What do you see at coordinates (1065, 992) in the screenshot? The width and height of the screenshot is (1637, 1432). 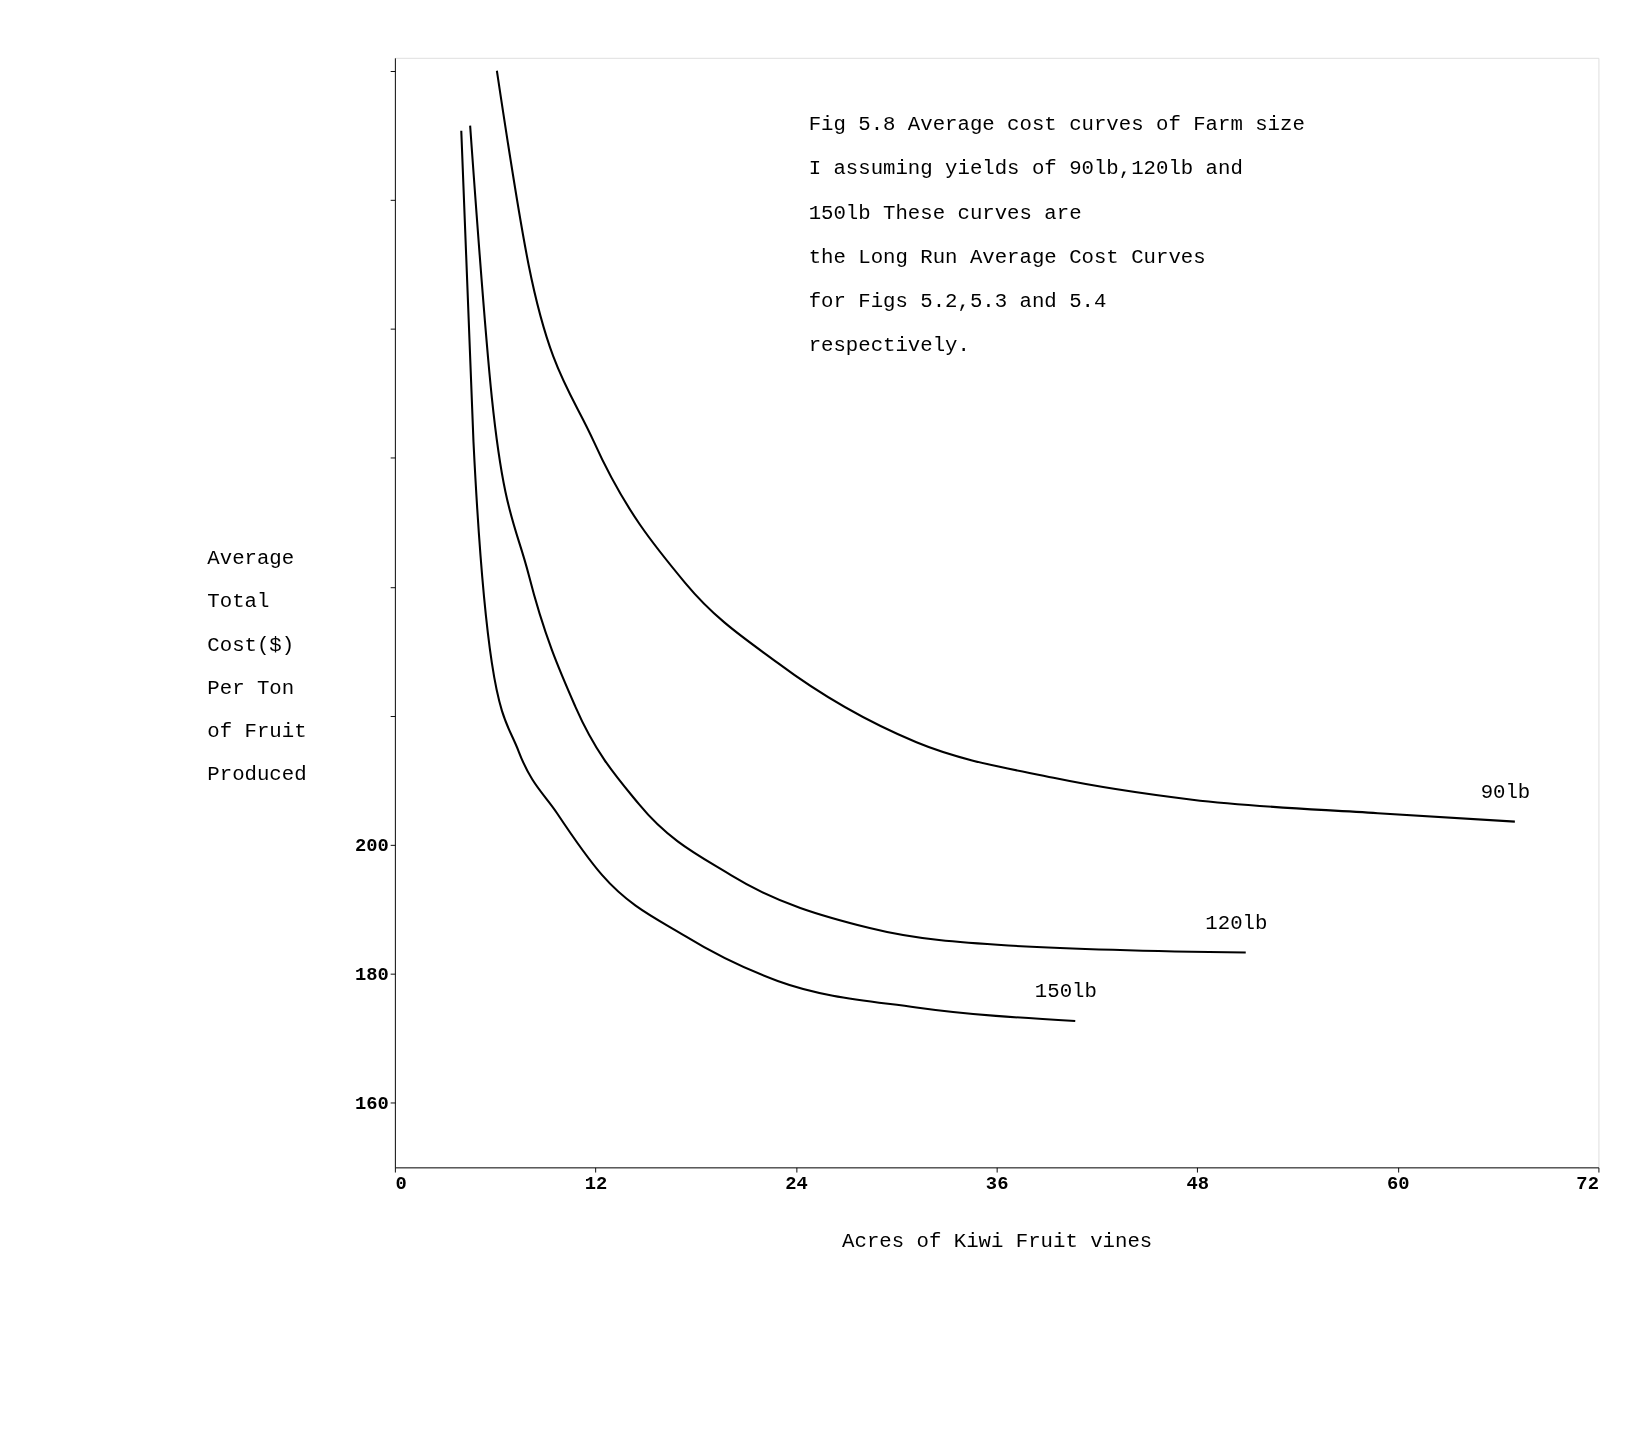 I see `series-label: 150lb` at bounding box center [1065, 992].